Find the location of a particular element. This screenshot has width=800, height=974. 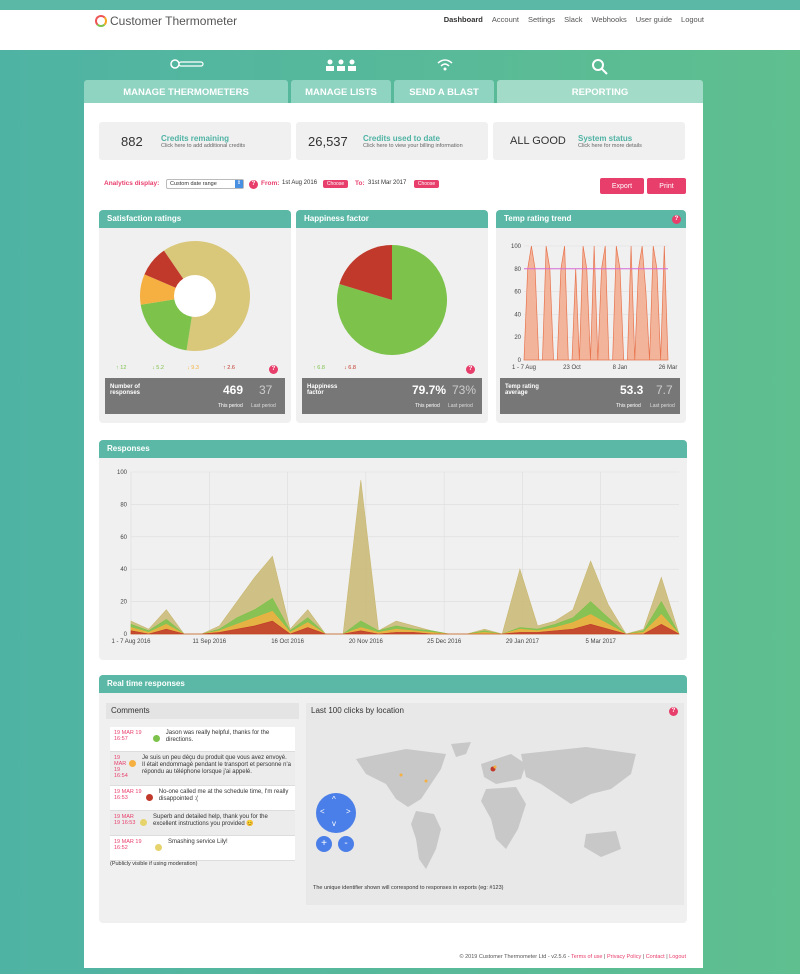

comment-date: 19 MAR 19 16:53 is located at coordinates (125, 820).